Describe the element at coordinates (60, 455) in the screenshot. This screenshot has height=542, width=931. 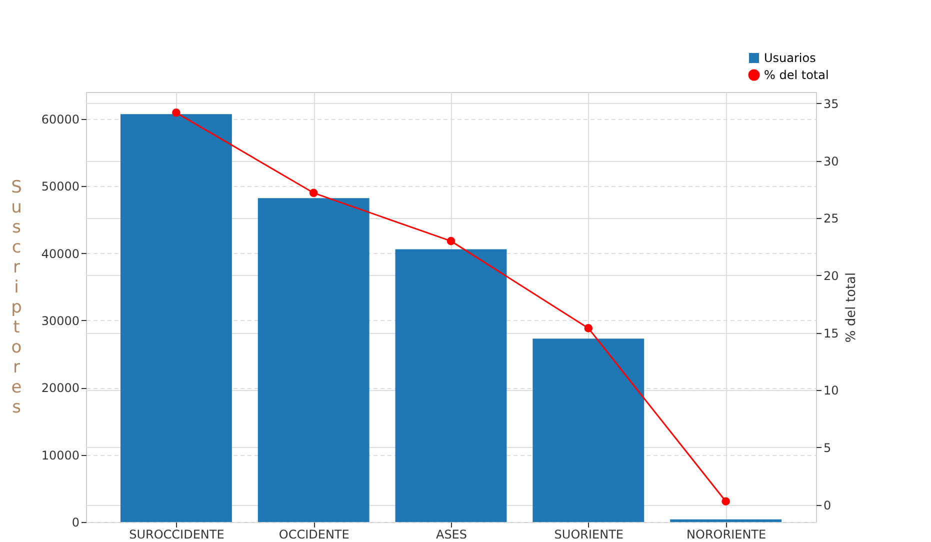
I see `y-tick-label: 10000` at that location.